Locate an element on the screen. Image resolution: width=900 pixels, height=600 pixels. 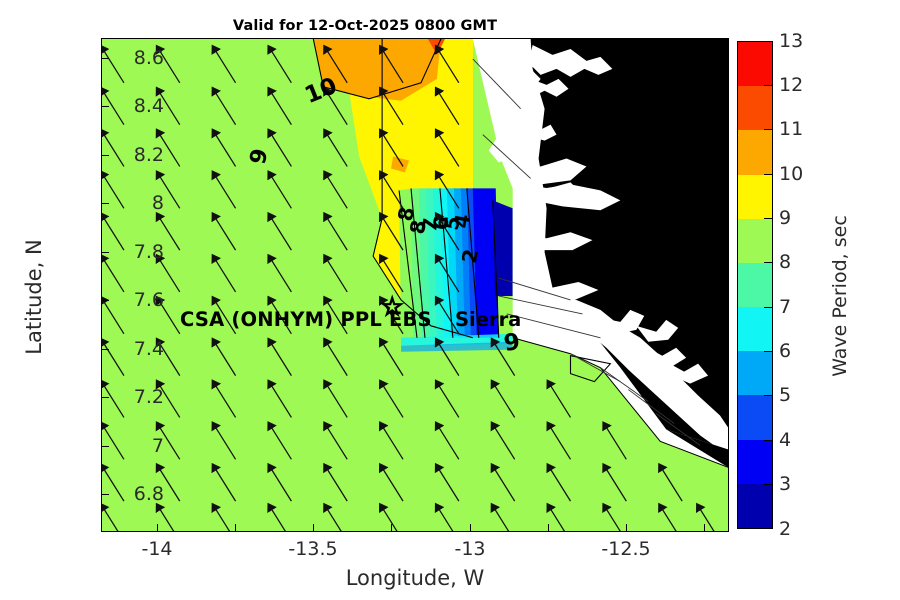
colorbar-axis-label: Wave Period, sec is located at coordinates (840, 296).